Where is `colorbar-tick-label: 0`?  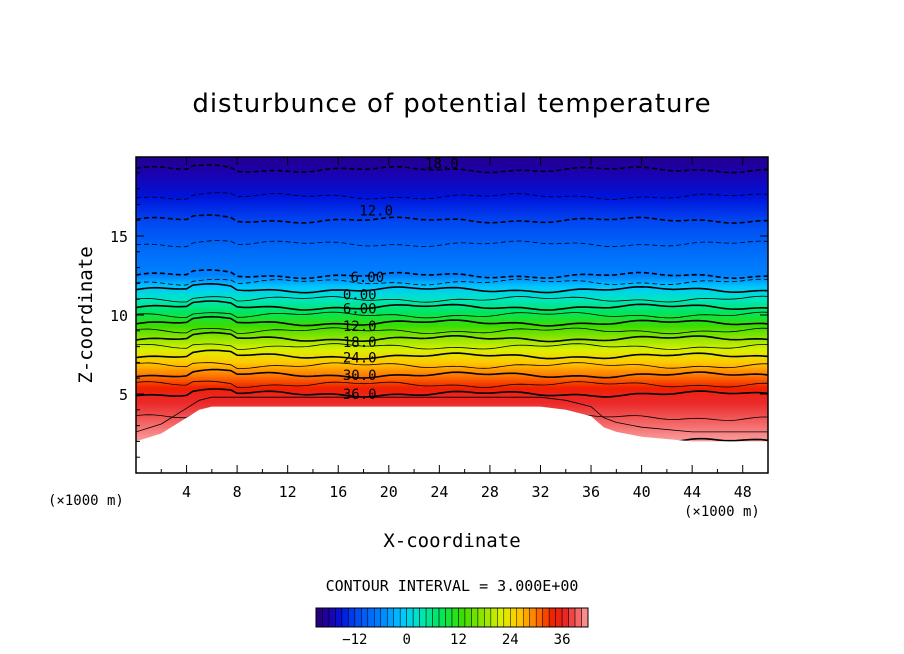 colorbar-tick-label: 0 is located at coordinates (406, 640).